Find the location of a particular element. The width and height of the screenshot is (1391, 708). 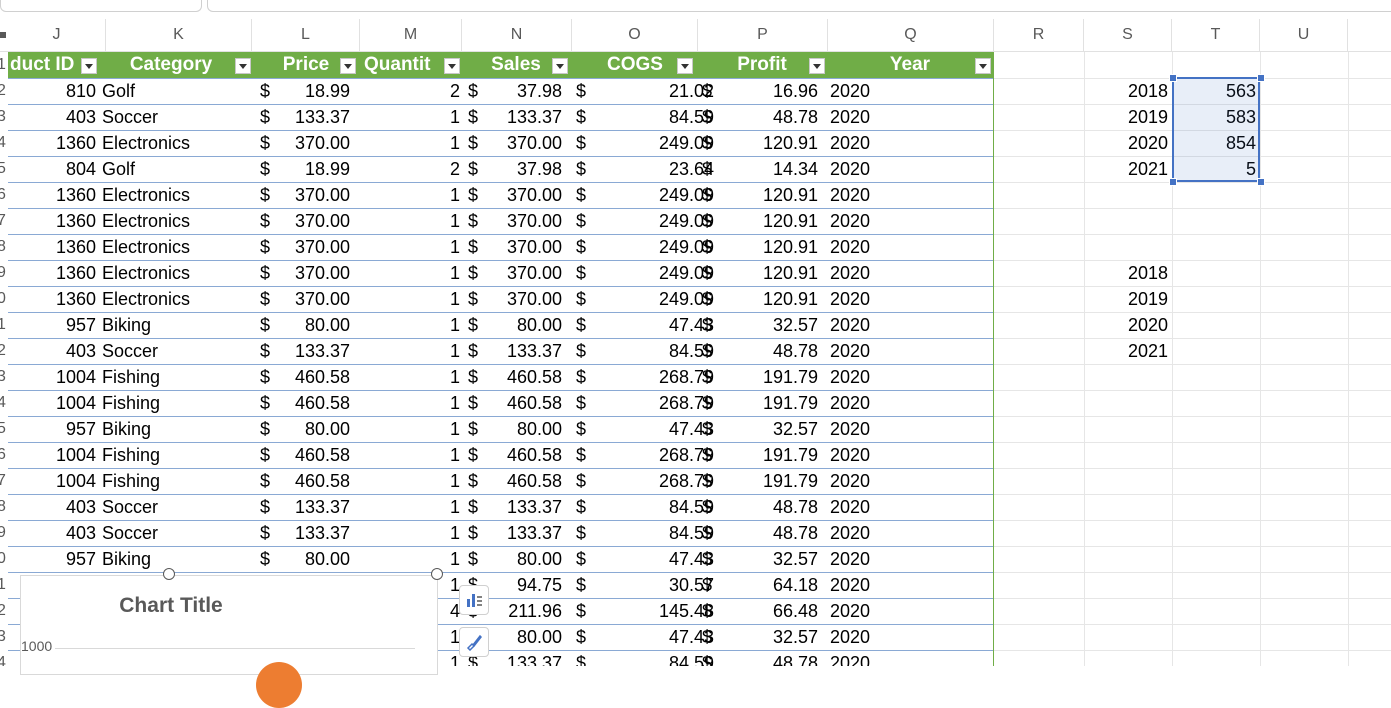

filter-dropdown-cogs is located at coordinates (685, 66).